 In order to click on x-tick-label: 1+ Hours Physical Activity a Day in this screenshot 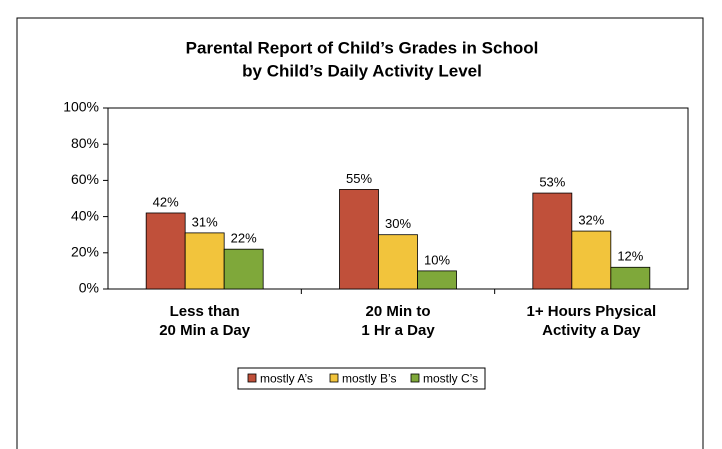, I will do `click(592, 321)`.